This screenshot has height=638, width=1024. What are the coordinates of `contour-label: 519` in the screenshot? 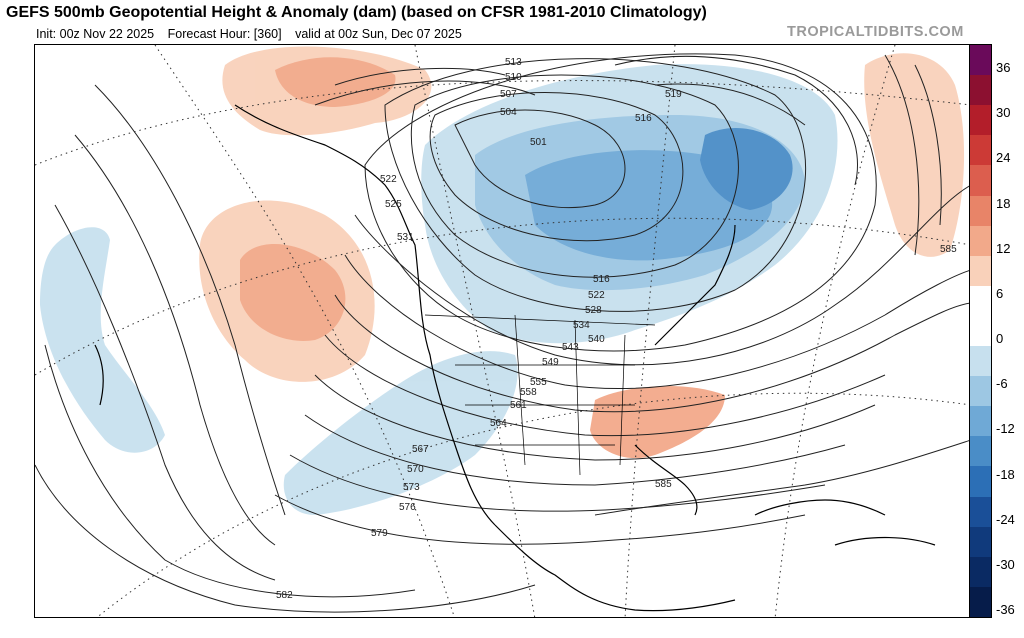 It's located at (673, 94).